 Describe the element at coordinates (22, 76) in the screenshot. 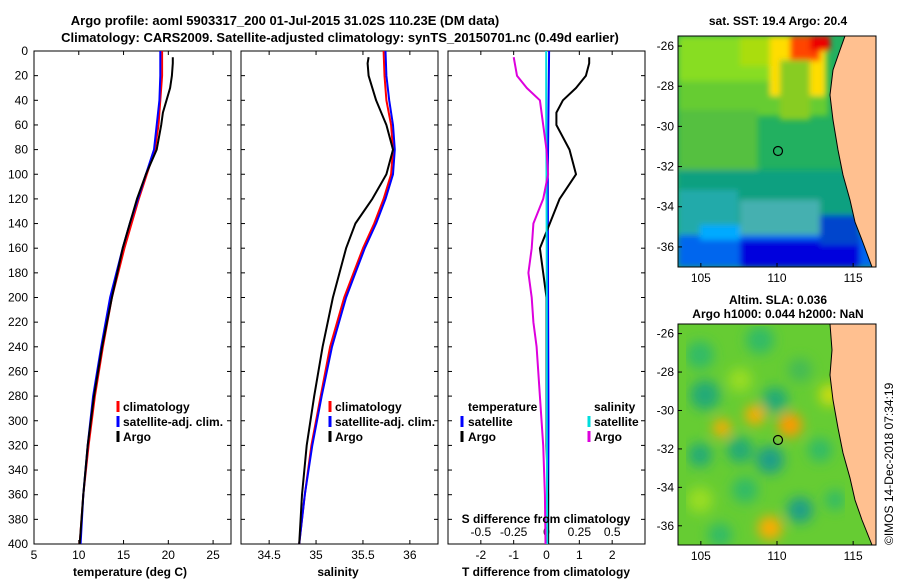

I see `depth-tick-label: 20` at that location.